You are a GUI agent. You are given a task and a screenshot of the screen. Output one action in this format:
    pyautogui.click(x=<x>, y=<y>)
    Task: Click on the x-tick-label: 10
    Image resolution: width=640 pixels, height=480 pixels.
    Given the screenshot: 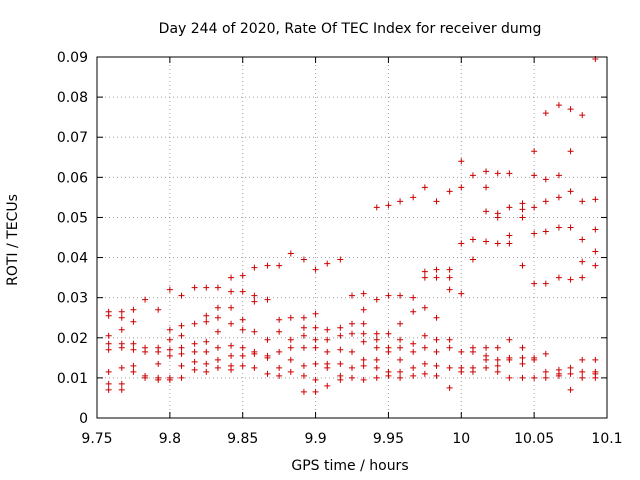 What is the action you would take?
    pyautogui.click(x=461, y=439)
    